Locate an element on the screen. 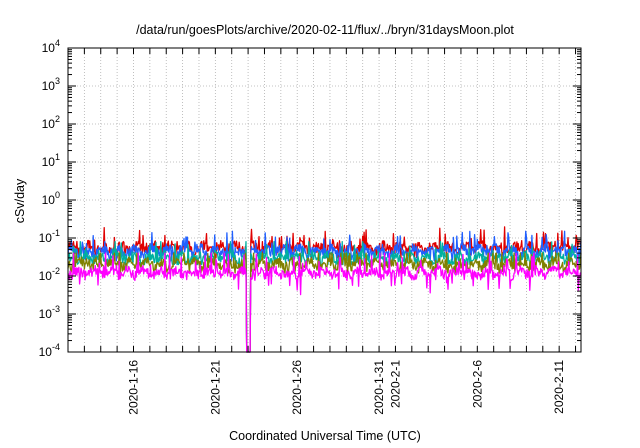  x-tick-label: 2020-1-26 is located at coordinates (297, 387).